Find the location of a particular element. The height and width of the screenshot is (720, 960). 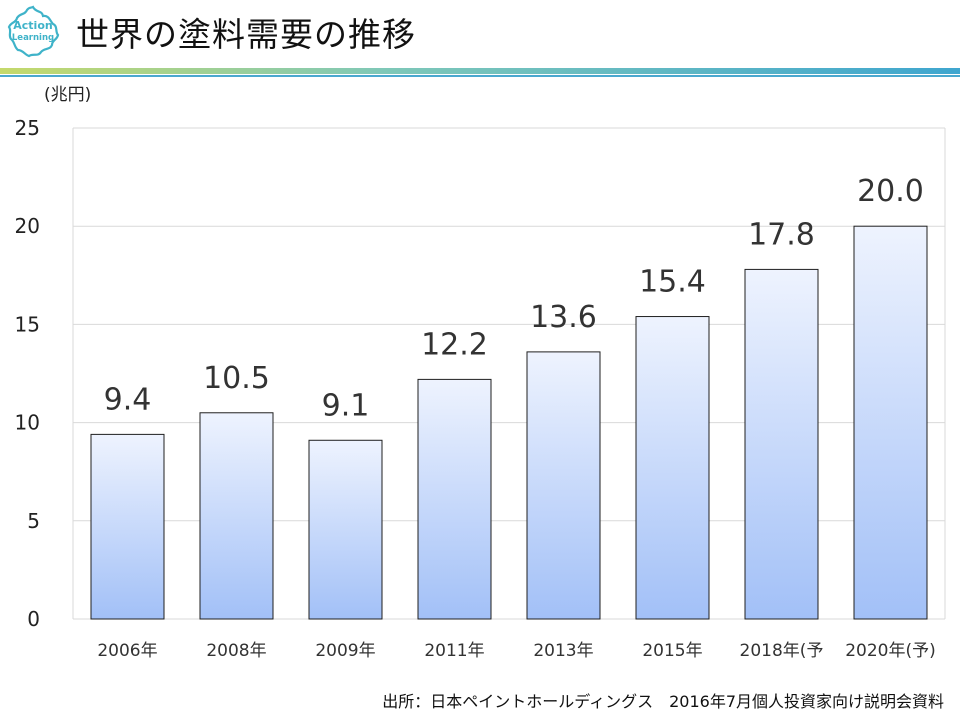

data-label: 12.2 is located at coordinates (454, 344).